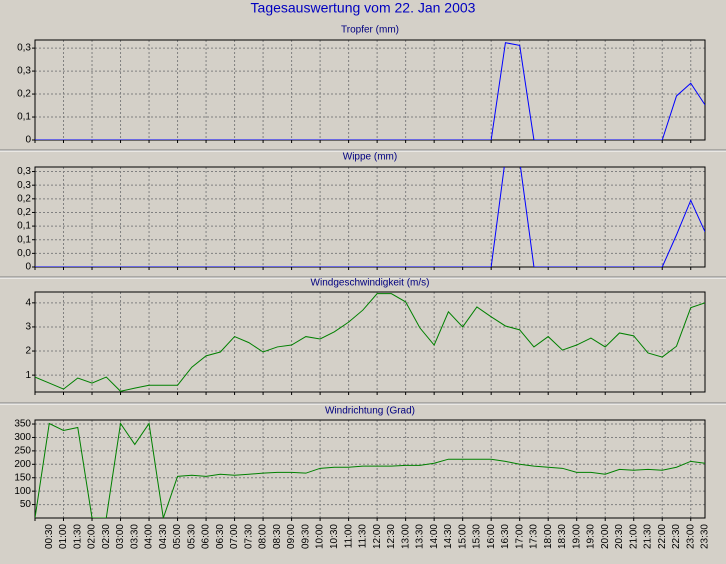  Describe the element at coordinates (22, 477) in the screenshot. I see `y-tick-label: 150` at that location.